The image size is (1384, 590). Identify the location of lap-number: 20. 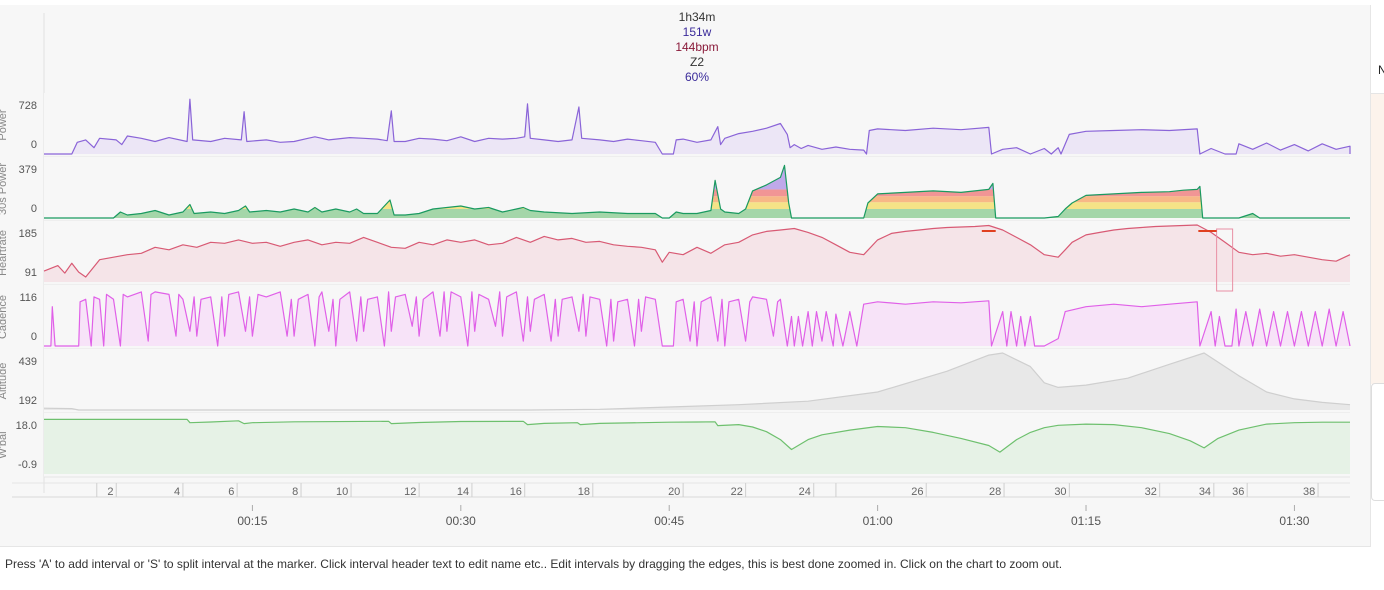
(674, 492).